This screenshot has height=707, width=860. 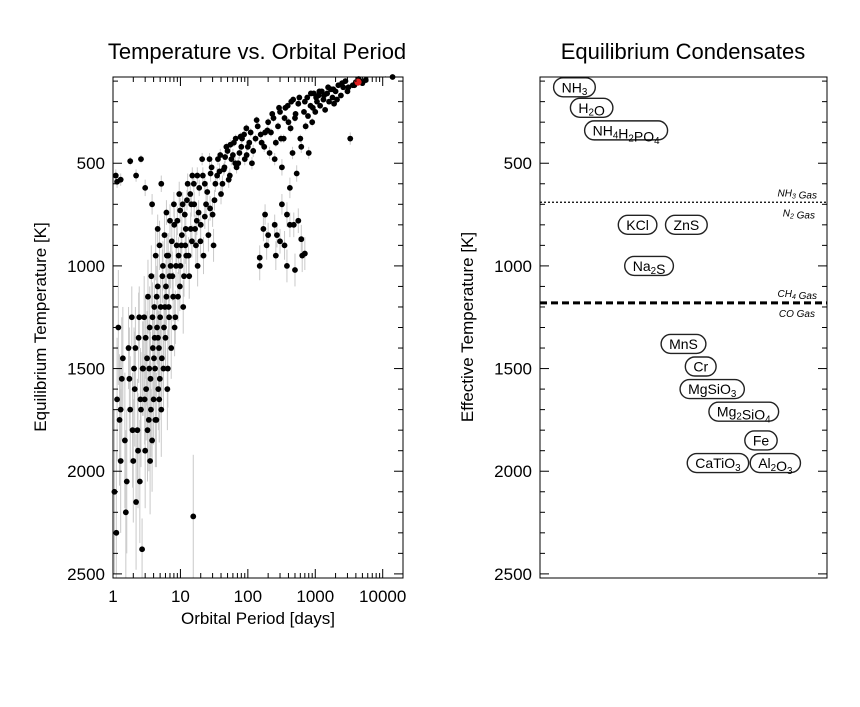 I want to click on condensate-label: NH4H2PO4, so click(x=627, y=134).